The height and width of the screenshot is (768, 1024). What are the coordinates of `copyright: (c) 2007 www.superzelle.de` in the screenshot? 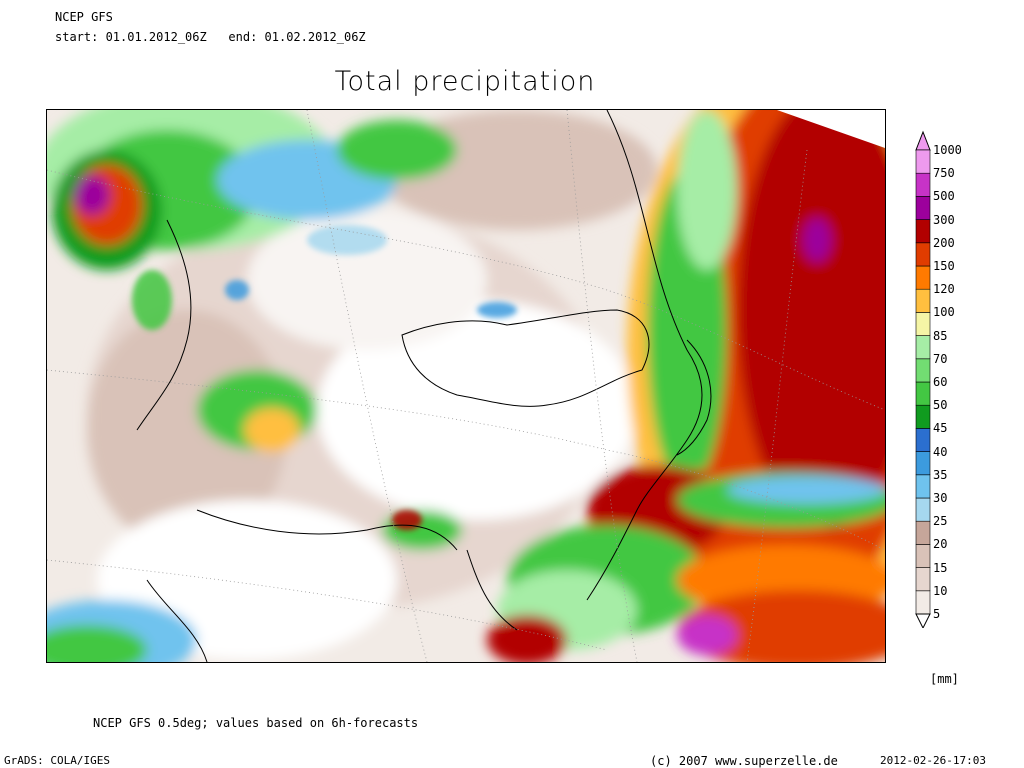 It's located at (744, 761).